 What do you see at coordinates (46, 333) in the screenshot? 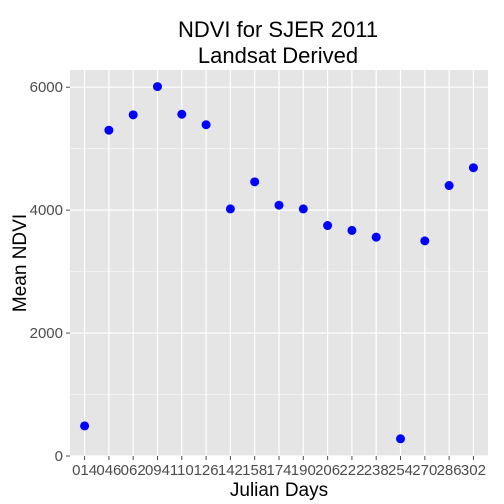
I see `y-tick-label: 2000` at bounding box center [46, 333].